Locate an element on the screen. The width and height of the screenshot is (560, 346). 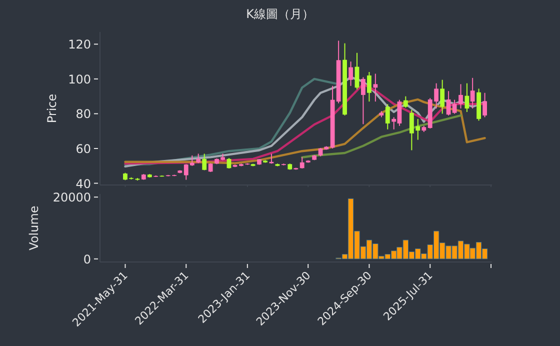
y-tick-label: 60 is located at coordinates (83, 149).